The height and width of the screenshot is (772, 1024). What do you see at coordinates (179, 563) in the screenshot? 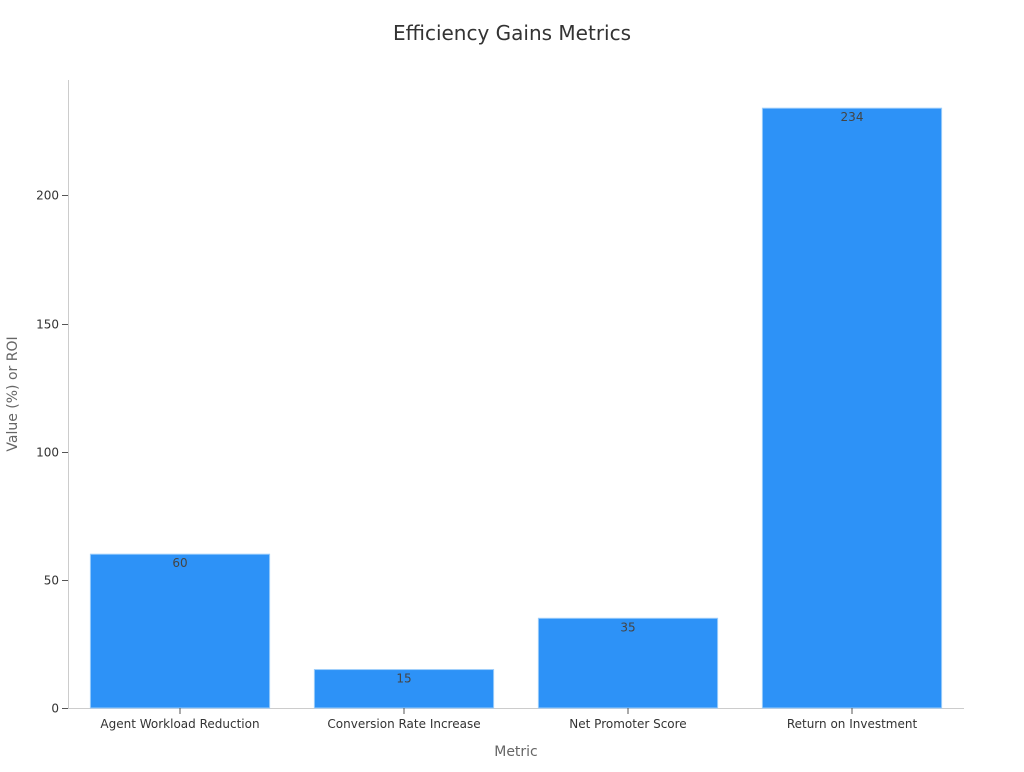
I see `data-label: 60` at bounding box center [179, 563].